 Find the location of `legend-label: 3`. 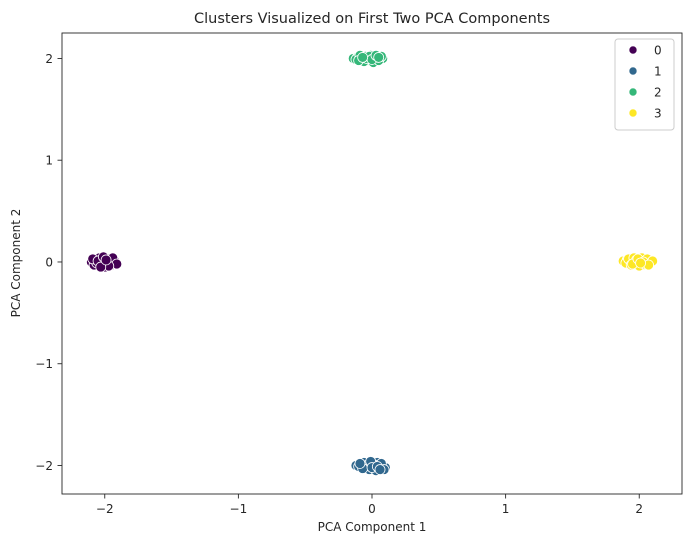

legend-label: 3 is located at coordinates (658, 114).